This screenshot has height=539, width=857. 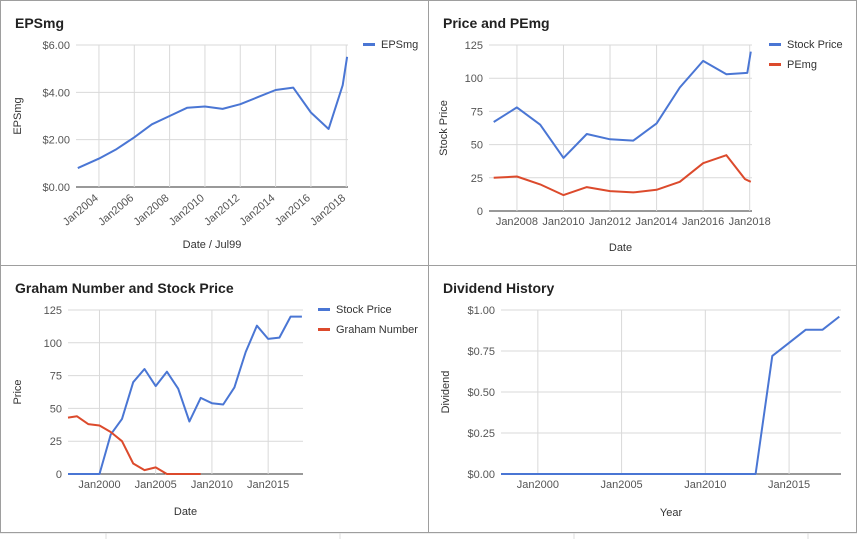 I want to click on chart-title: Dividend History, so click(x=499, y=288).